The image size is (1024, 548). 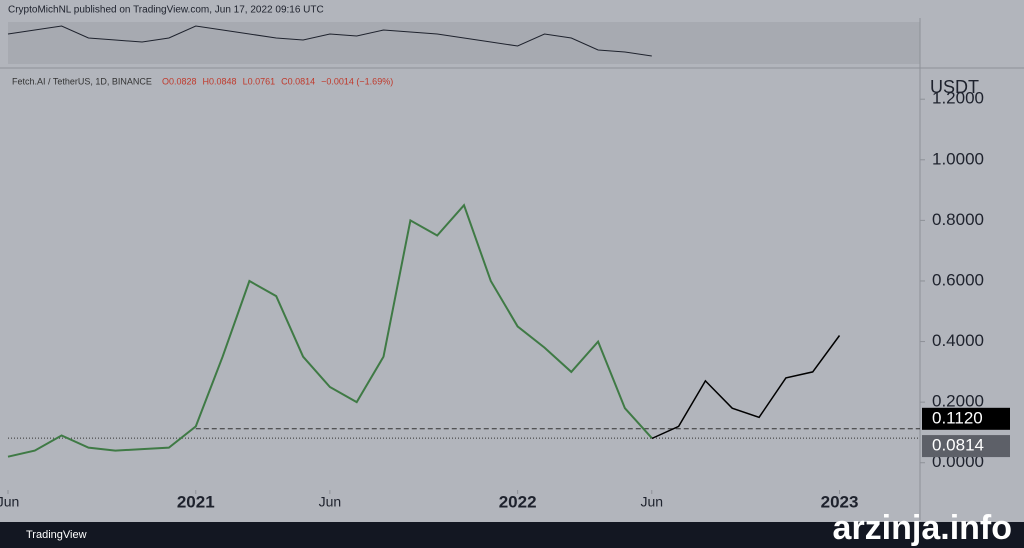 What do you see at coordinates (954, 87) in the screenshot?
I see `y-axis-label: USDT` at bounding box center [954, 87].